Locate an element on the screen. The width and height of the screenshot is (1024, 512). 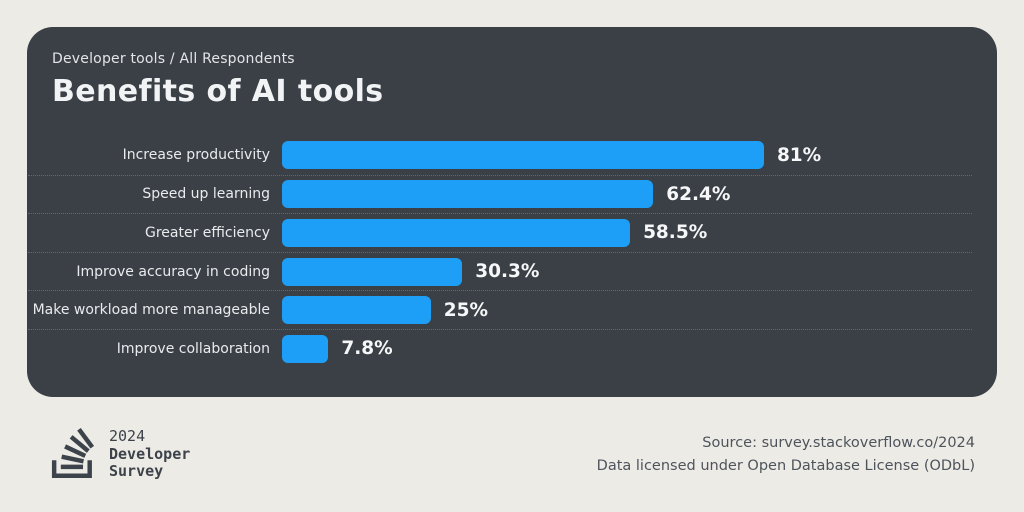
chart-row: Improve accuracy in coding 30.3% is located at coordinates (500, 271).